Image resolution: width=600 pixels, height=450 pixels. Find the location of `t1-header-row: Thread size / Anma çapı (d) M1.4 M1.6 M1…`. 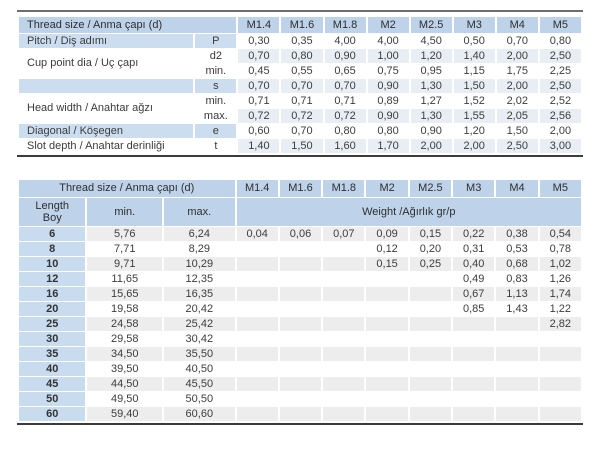

t1-header-row: Thread size / Anma çapı (d) M1.4 M1.6 M1… is located at coordinates (300, 25).